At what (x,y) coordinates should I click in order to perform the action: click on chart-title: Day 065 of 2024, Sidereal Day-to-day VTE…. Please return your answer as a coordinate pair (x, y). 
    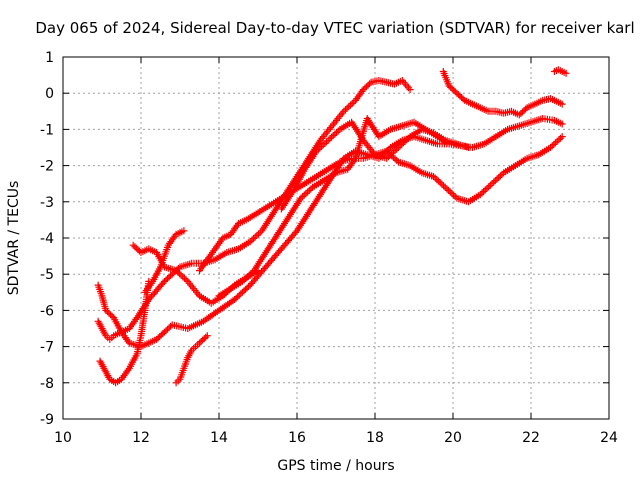
    Looking at the image, I should click on (334, 28).